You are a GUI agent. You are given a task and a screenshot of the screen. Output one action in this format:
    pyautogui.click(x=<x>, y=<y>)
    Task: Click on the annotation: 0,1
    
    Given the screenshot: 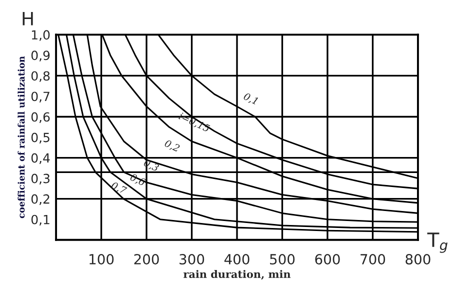 What is the action you would take?
    pyautogui.click(x=250, y=99)
    